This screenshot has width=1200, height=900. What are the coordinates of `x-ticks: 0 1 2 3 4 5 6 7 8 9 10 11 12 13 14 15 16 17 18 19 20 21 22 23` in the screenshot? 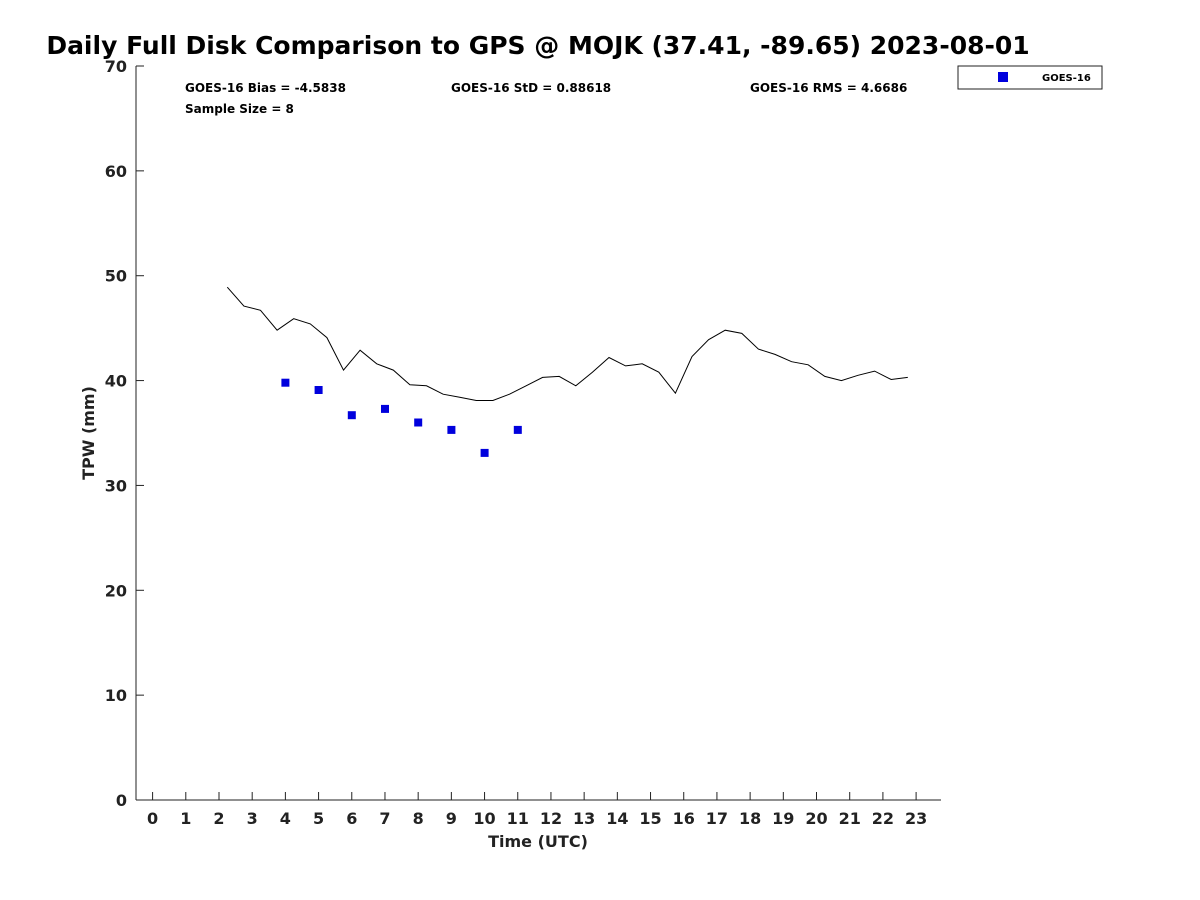 It's located at (537, 810).